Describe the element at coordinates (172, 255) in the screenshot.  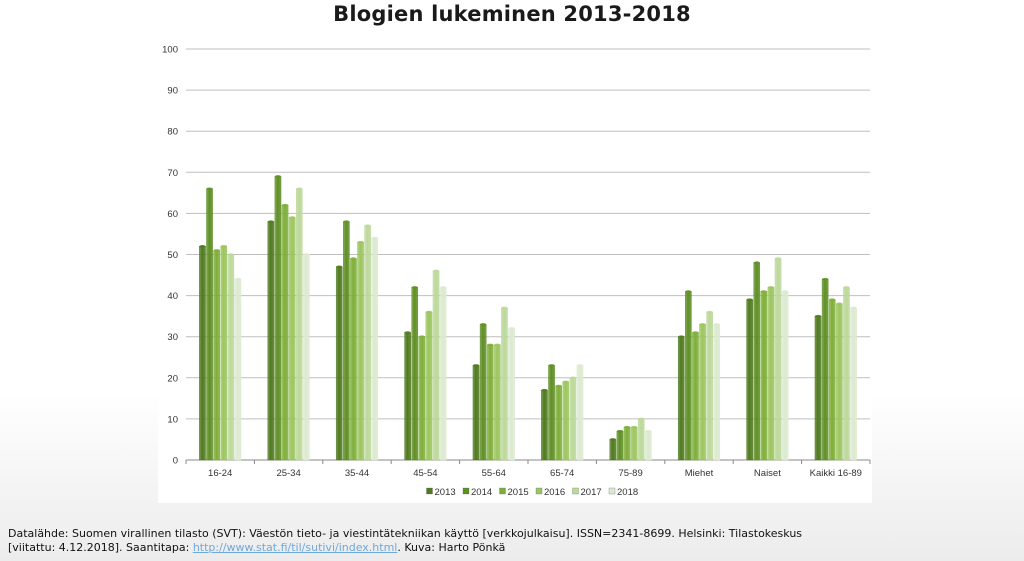
I see `y-tick-label: 50` at that location.